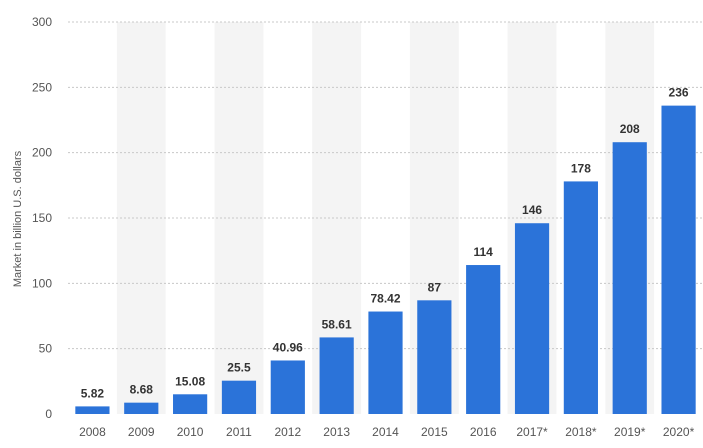 The width and height of the screenshot is (703, 448). What do you see at coordinates (42, 22) in the screenshot?
I see `y-tick-label: 300` at bounding box center [42, 22].